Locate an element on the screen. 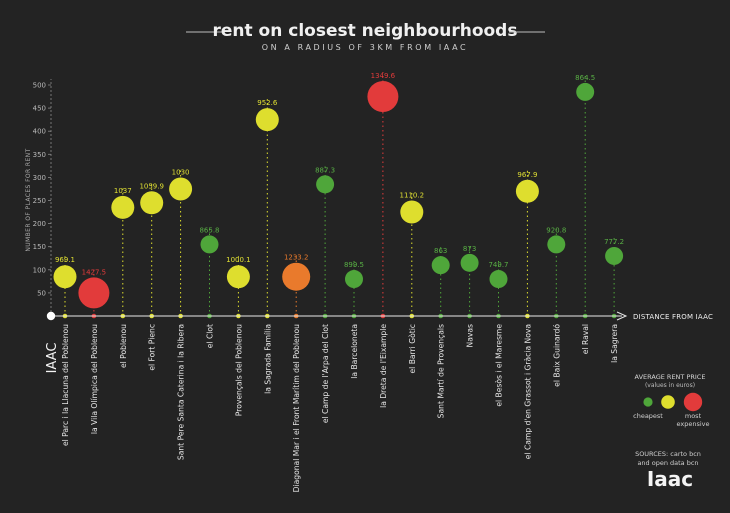 This screenshot has width=730, height=513. value-label: 1427.5 is located at coordinates (94, 272).